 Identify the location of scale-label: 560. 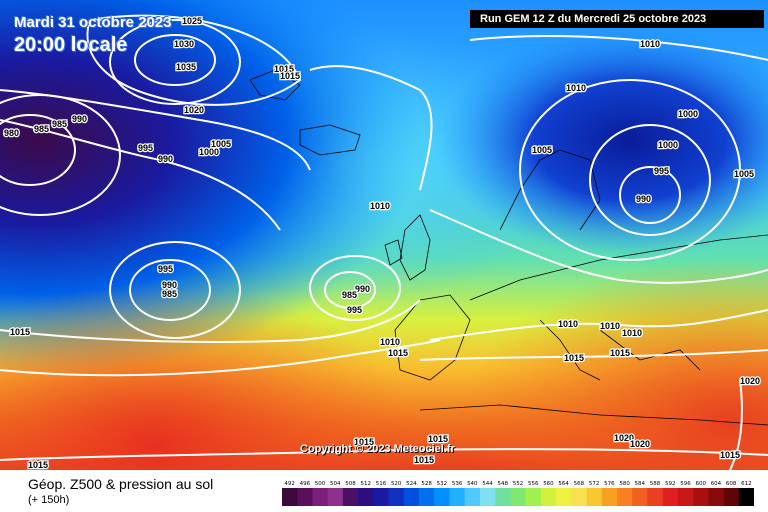
(548, 484).